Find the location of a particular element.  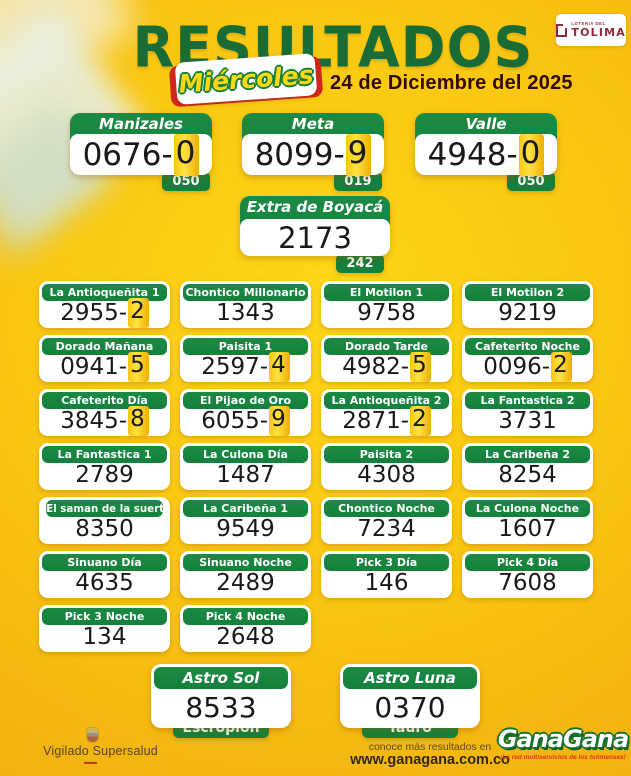

number-main: 7234 is located at coordinates (386, 529).